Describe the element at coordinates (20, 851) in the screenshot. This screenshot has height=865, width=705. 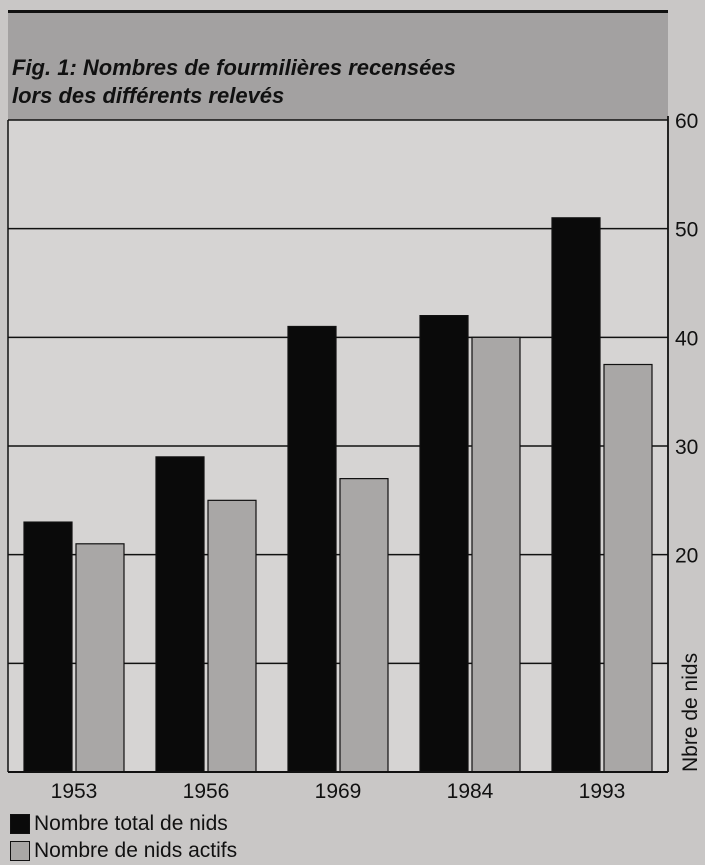
I see `legend-swatch-actifs` at that location.